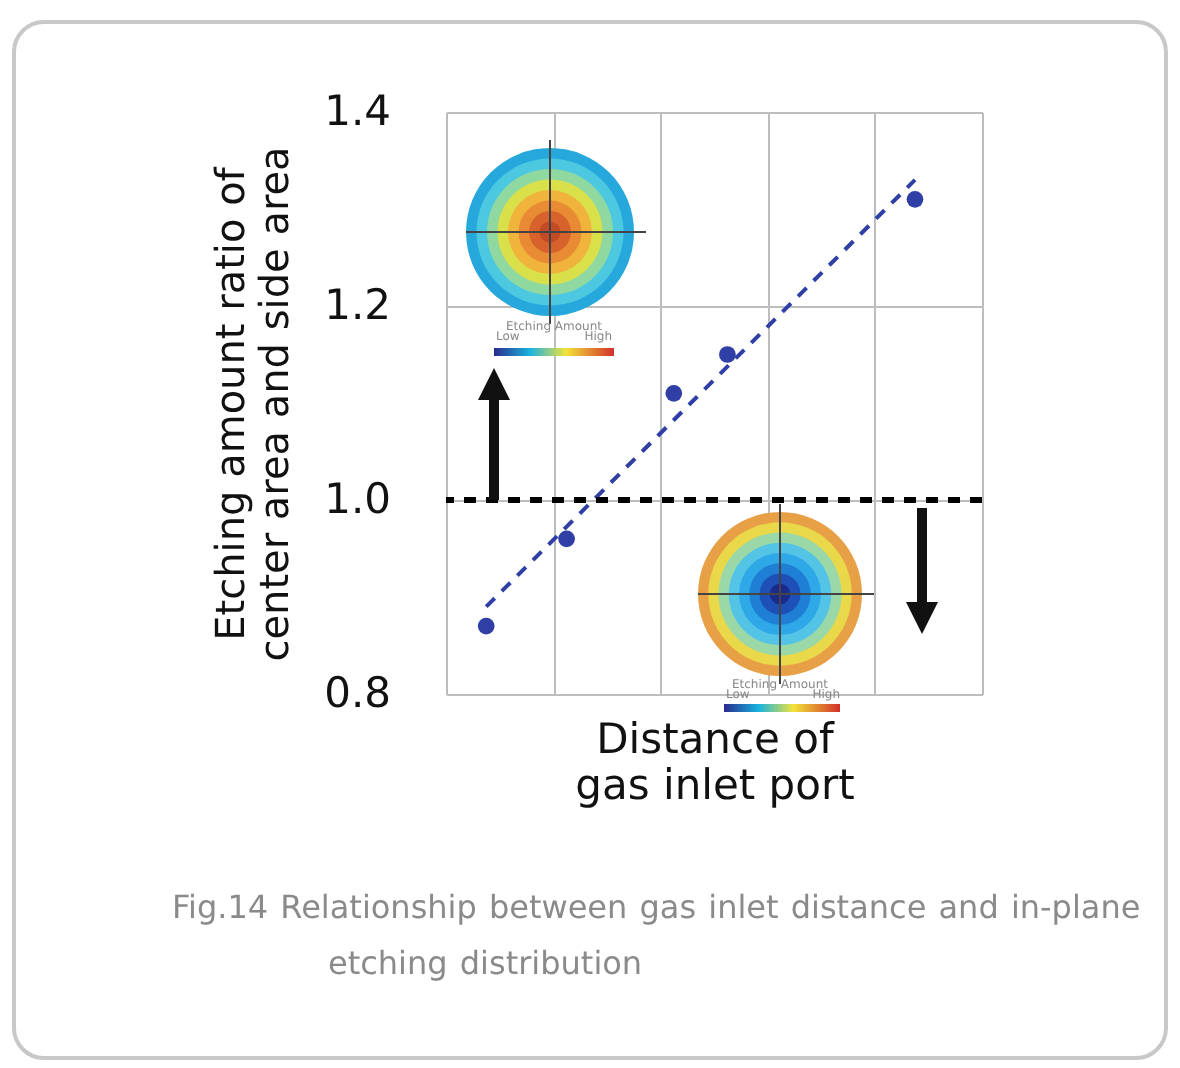 The height and width of the screenshot is (1068, 1180). I want to click on y-tick-label: 1.2, so click(357, 305).